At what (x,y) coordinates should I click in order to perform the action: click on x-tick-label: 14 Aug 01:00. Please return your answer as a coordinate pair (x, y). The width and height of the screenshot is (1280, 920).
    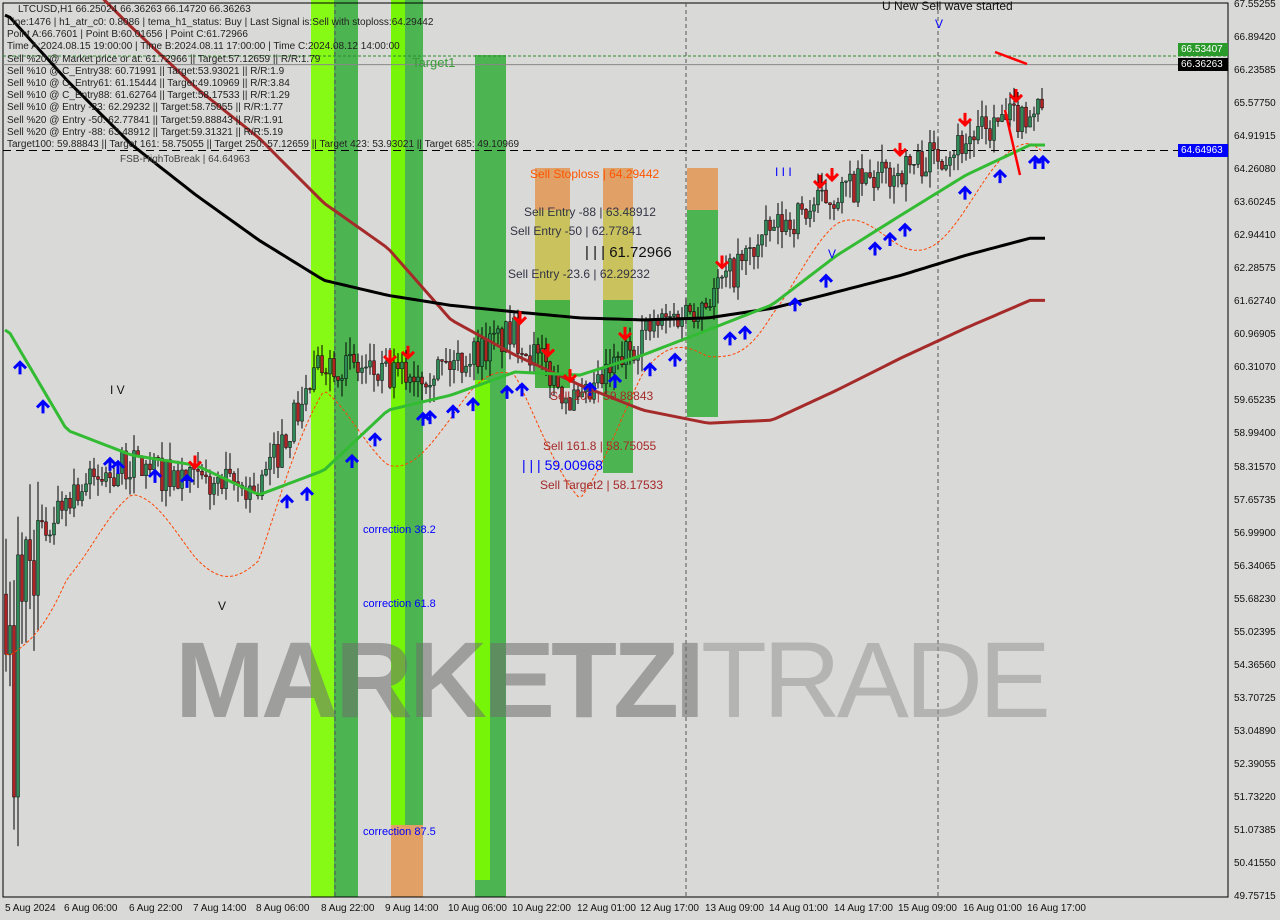
    Looking at the image, I should click on (798, 908).